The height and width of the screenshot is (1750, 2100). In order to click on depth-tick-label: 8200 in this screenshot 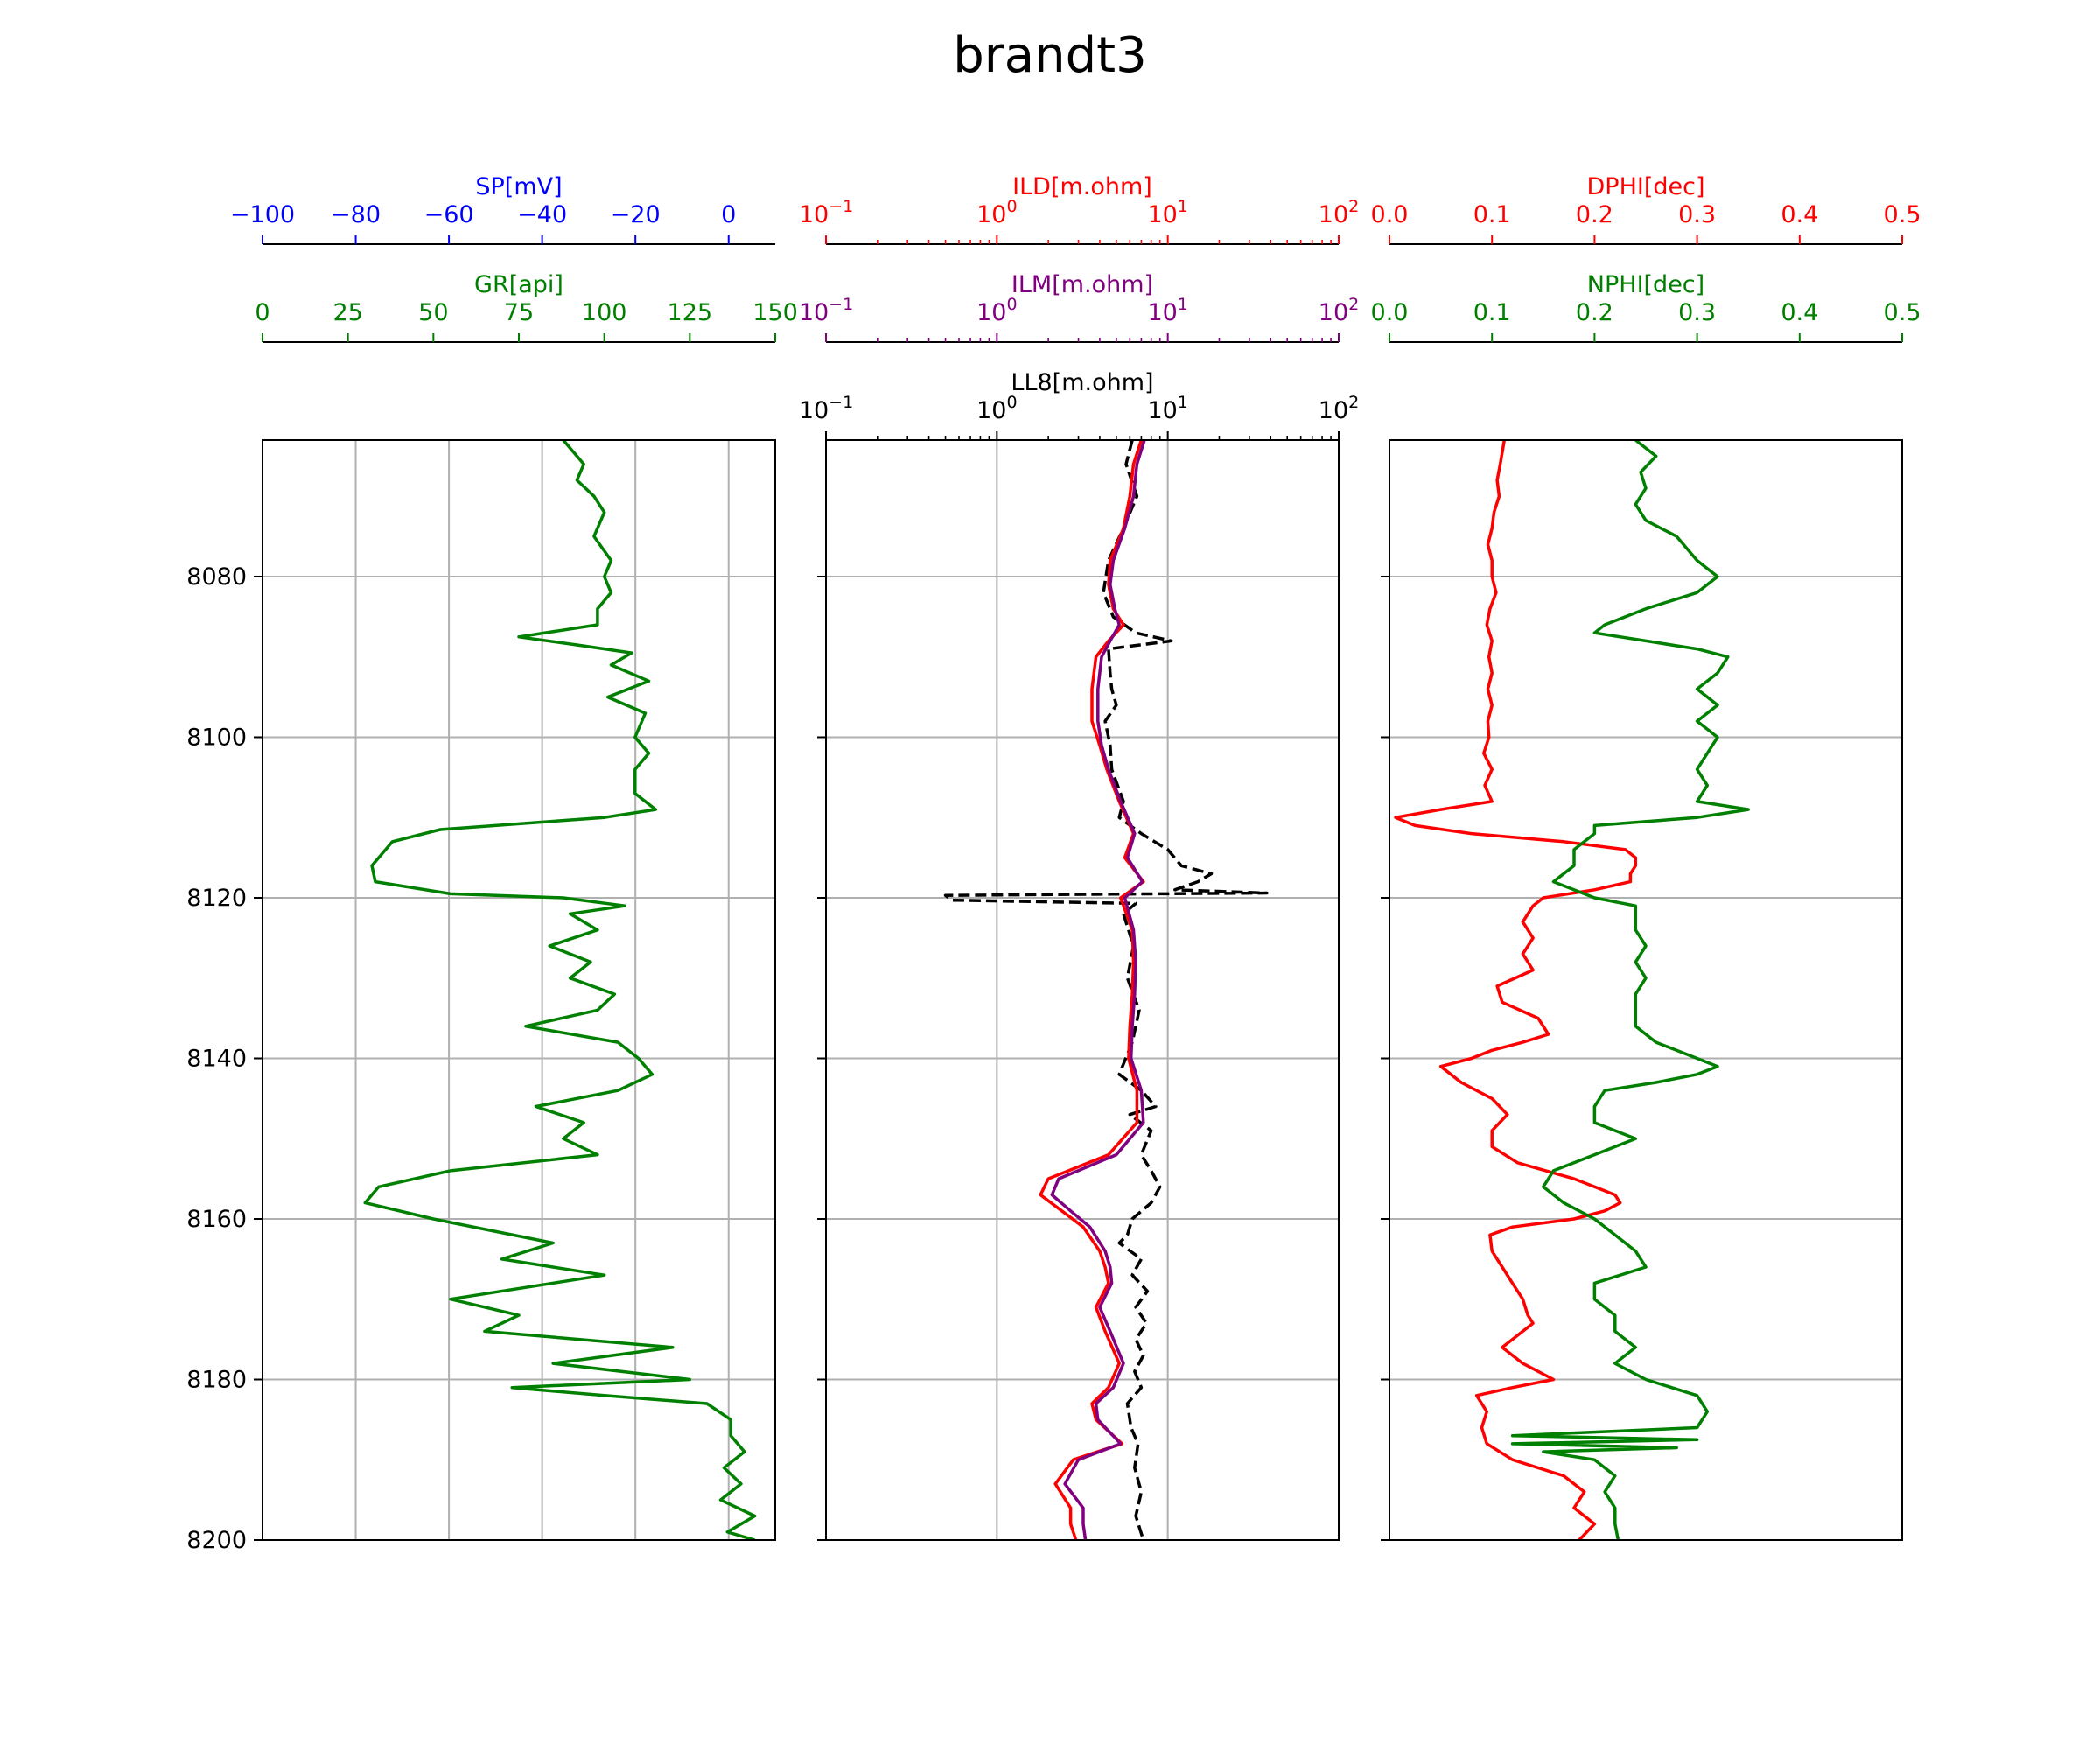, I will do `click(216, 1540)`.